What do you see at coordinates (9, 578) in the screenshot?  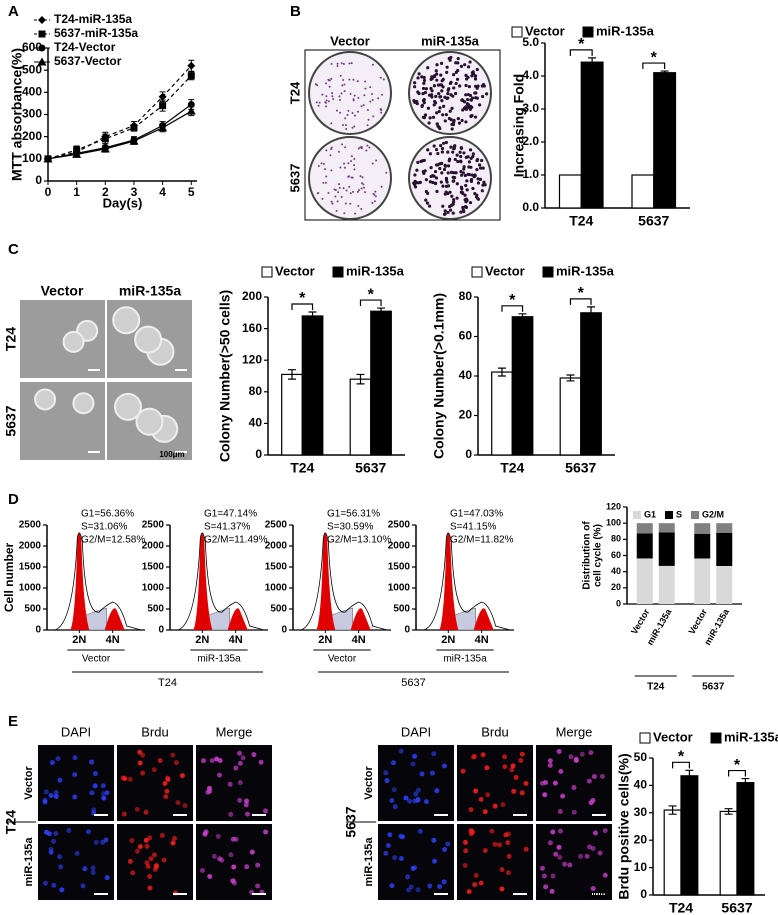 I see `y-axis-label: Cell number` at bounding box center [9, 578].